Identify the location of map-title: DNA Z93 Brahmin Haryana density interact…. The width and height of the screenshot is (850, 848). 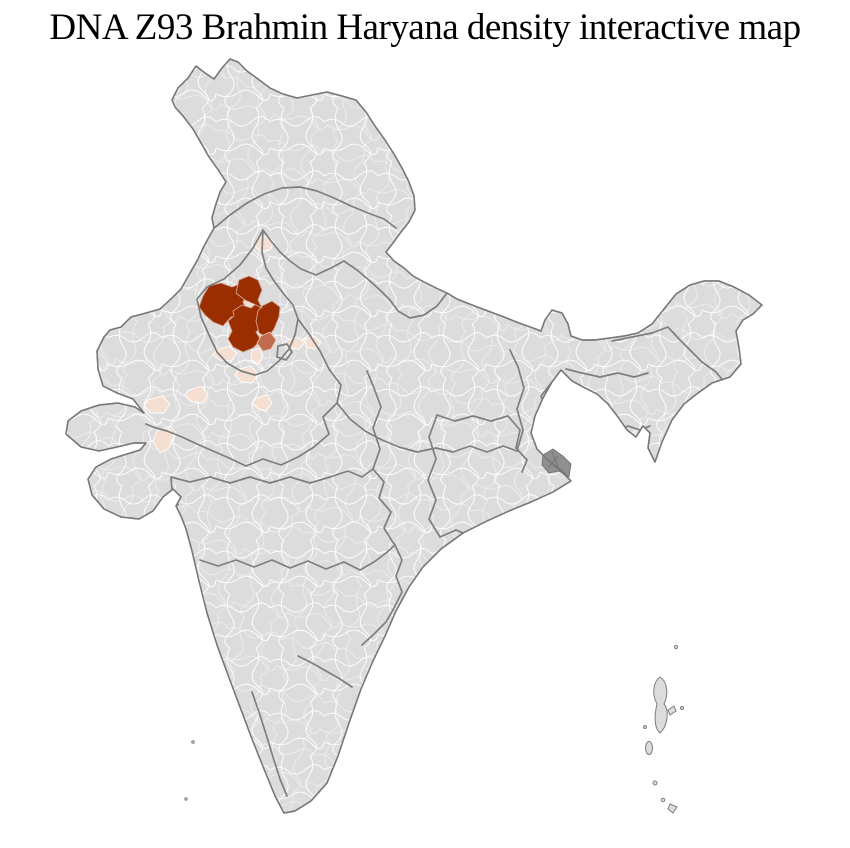
(425, 27).